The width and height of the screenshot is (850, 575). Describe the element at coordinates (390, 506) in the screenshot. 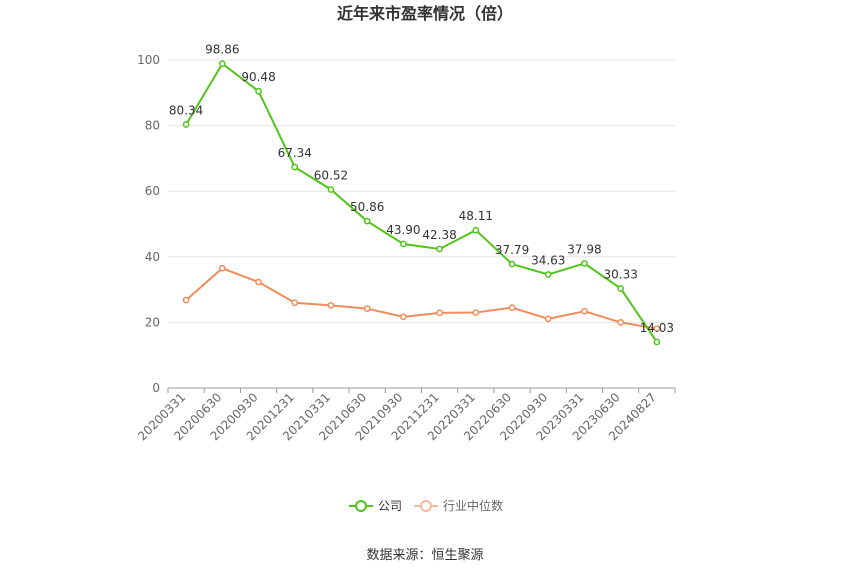

I see `legend-label: 公司` at that location.